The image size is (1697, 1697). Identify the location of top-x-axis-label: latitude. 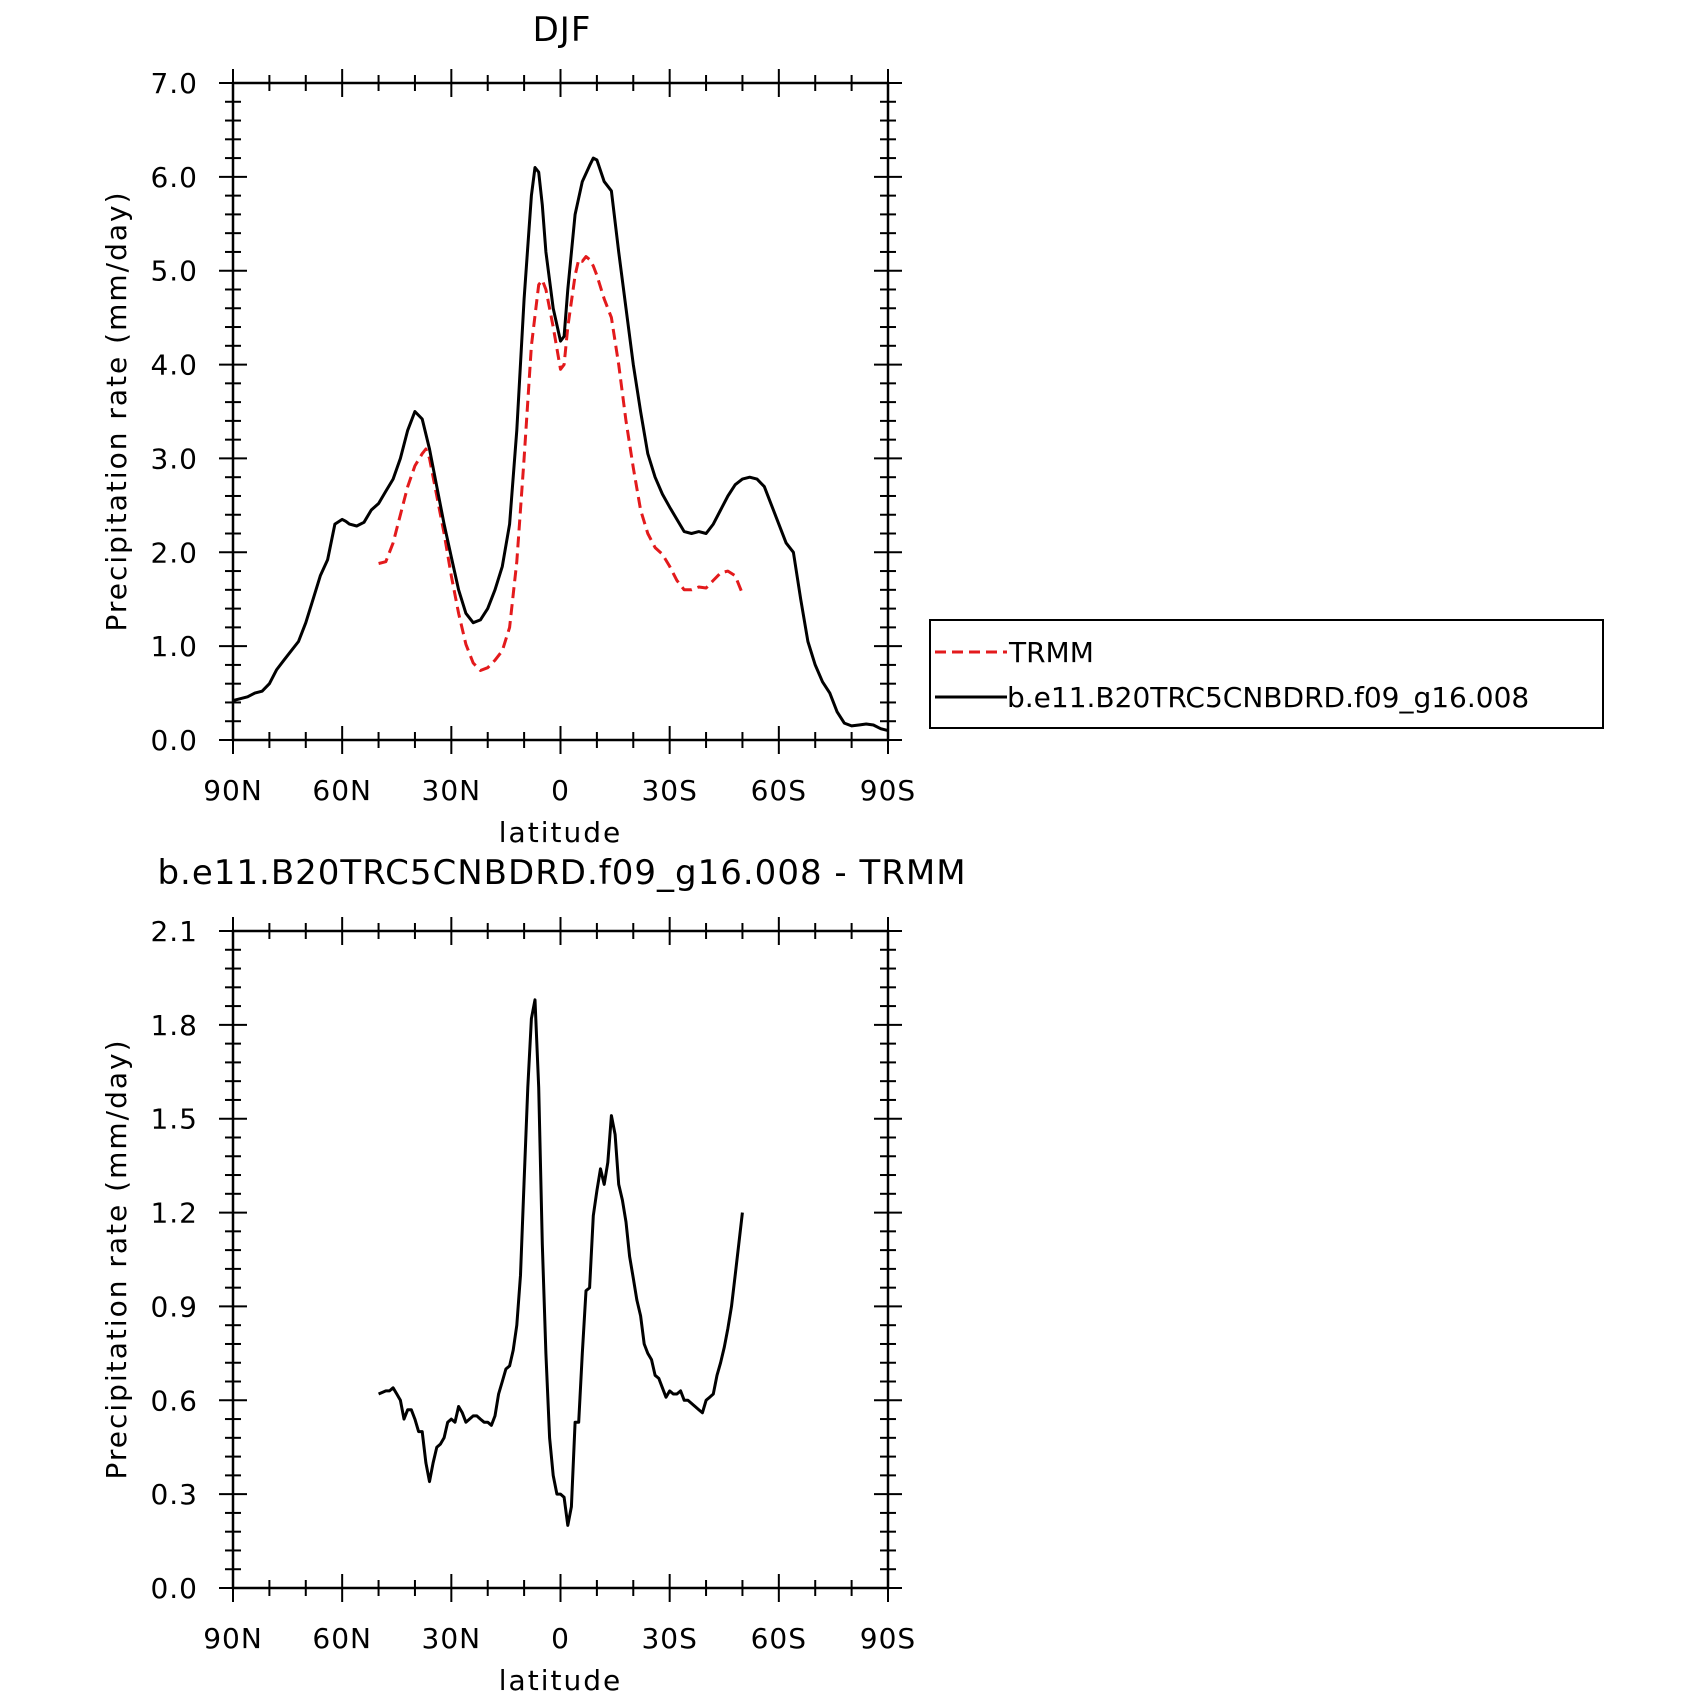
(560, 832).